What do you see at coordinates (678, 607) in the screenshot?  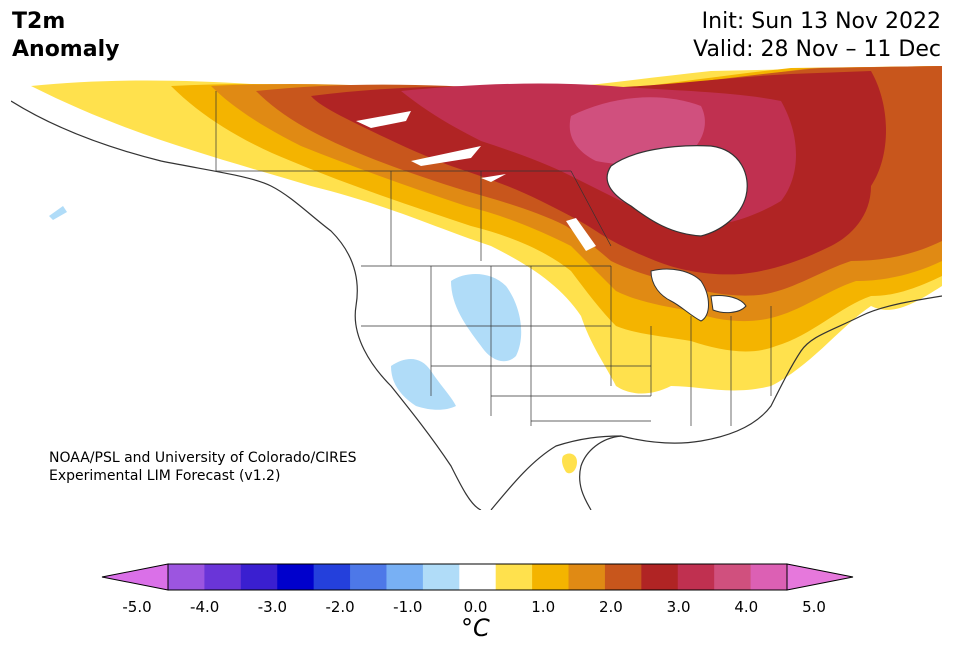 I see `colorbar-tick-label: 3.0` at bounding box center [678, 607].